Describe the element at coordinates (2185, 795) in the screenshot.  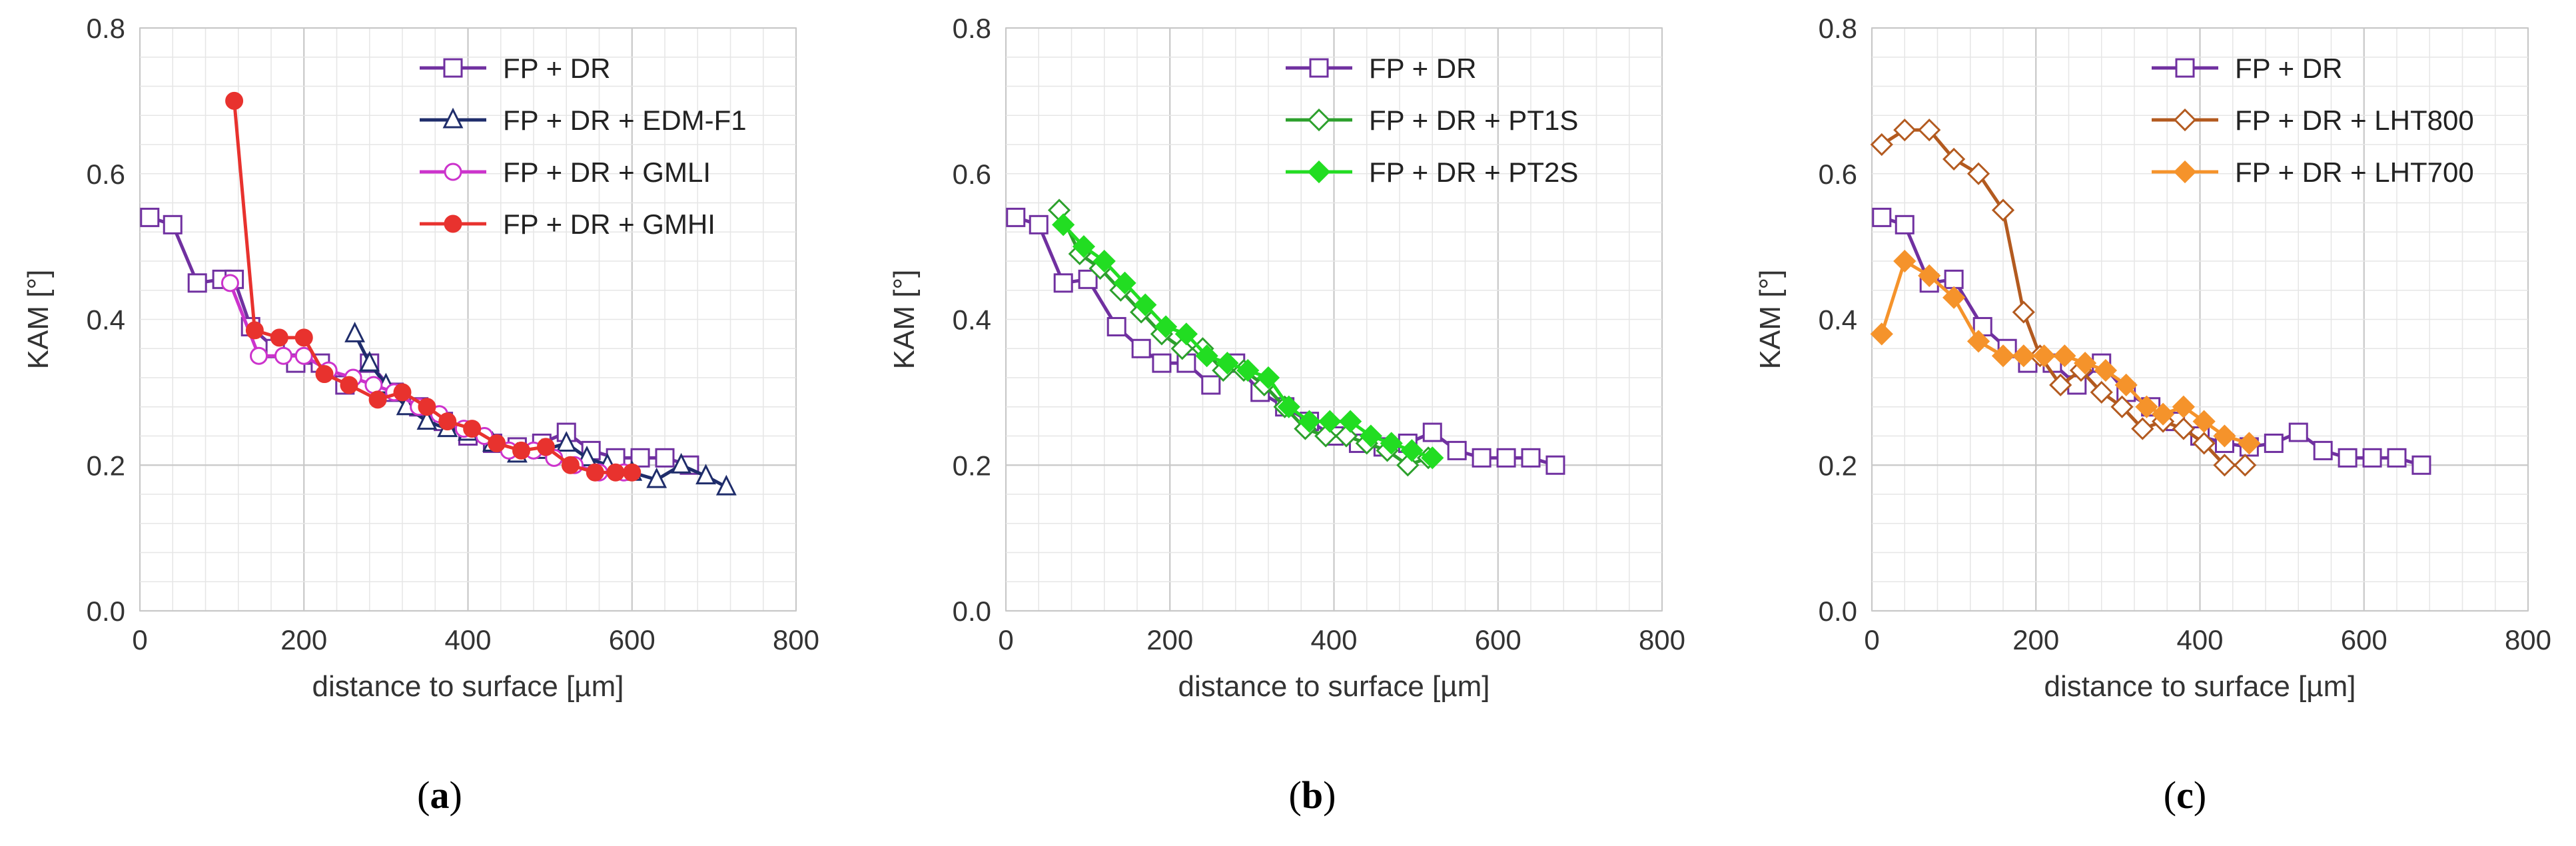
I see `panel-caption-c: (c)` at that location.